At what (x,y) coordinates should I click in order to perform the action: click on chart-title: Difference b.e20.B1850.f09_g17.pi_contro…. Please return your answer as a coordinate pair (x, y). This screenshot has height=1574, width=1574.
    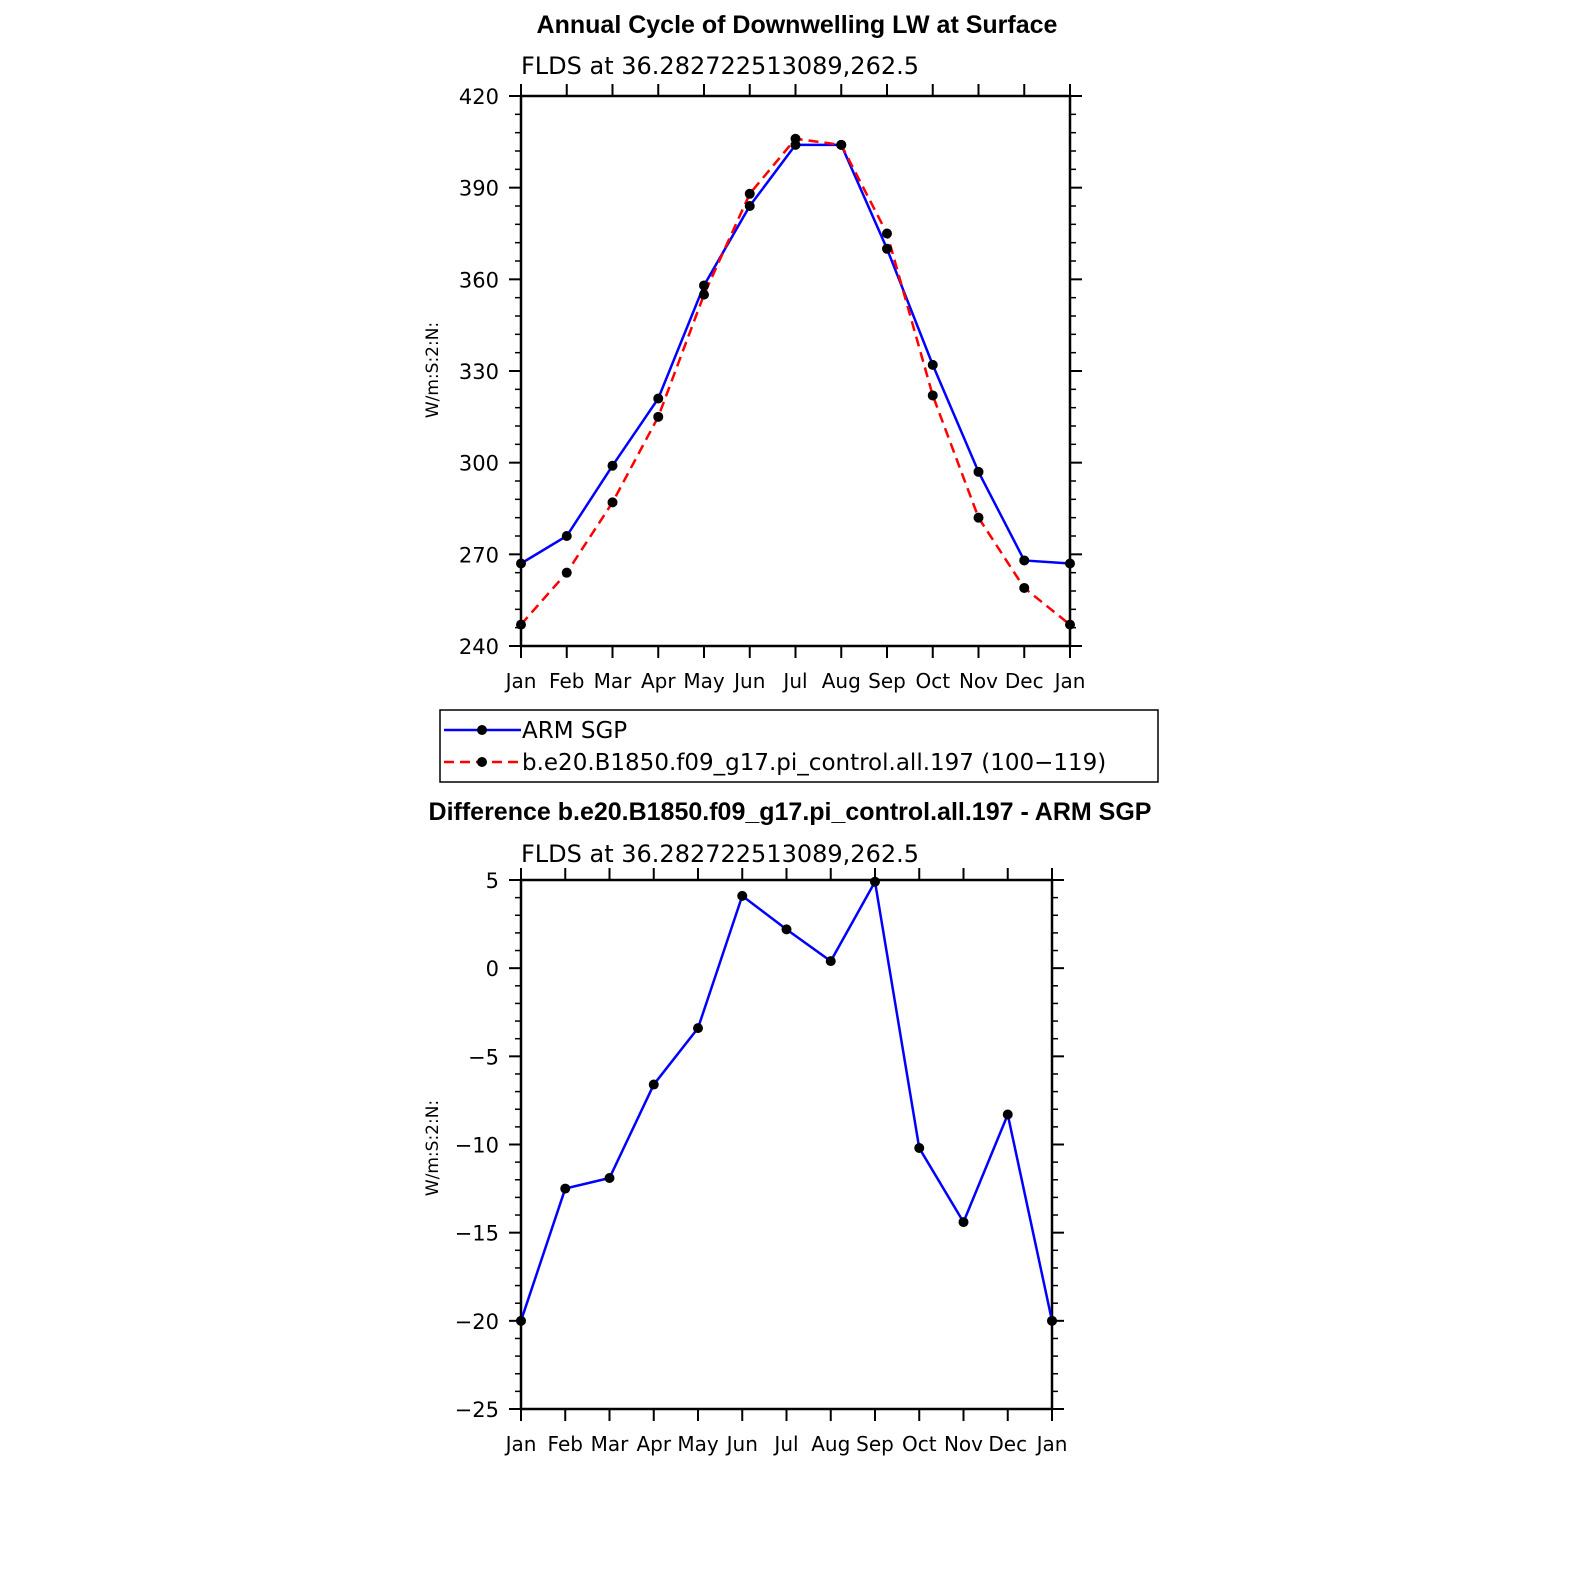
    Looking at the image, I should click on (790, 812).